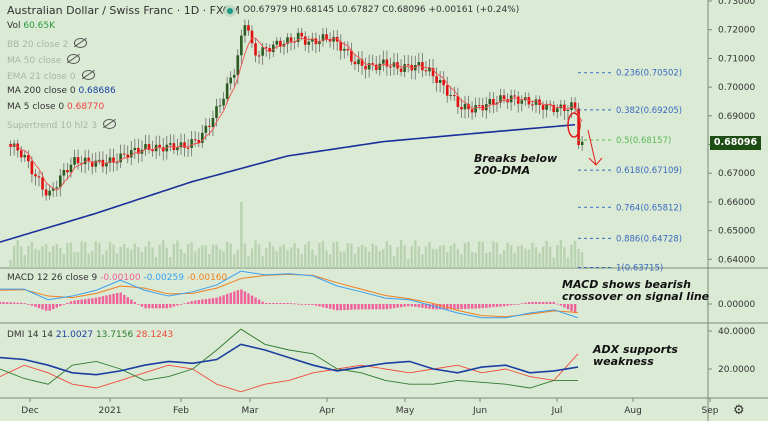  I want to click on legend-supertrend: Supertrend 10 hl2 3, so click(62, 125).